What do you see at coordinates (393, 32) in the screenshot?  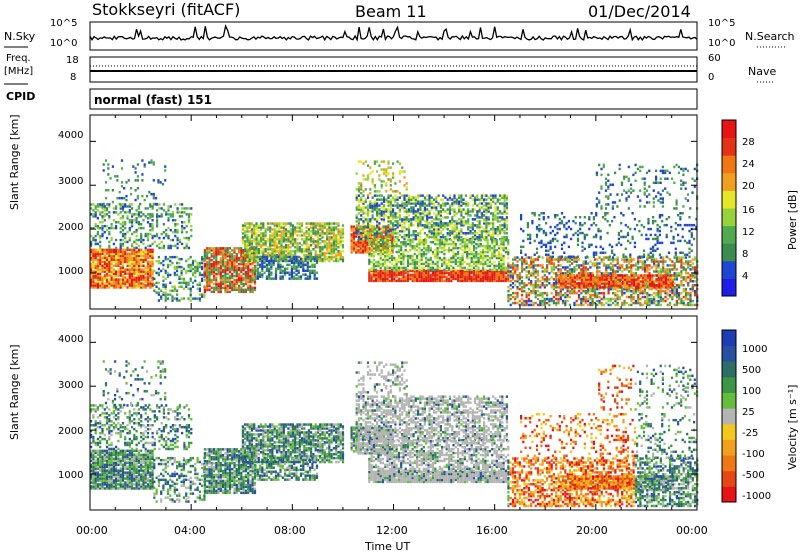 I see `noise-sky-line` at bounding box center [393, 32].